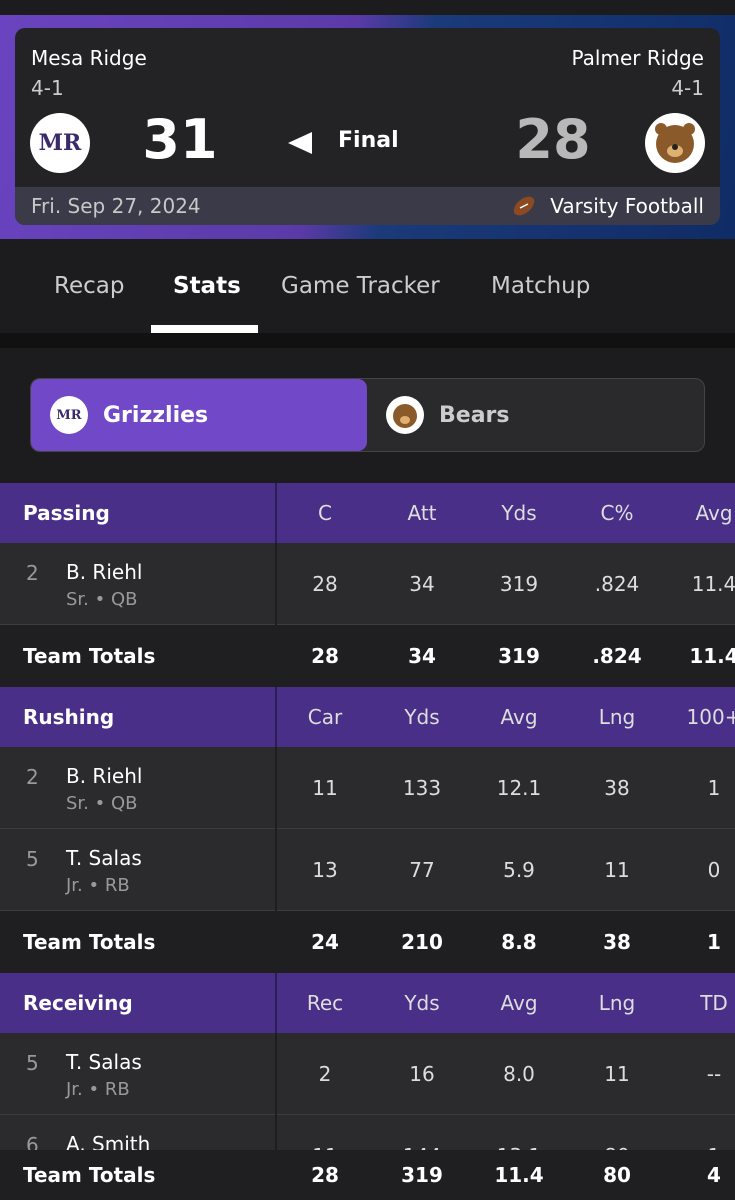 The width and height of the screenshot is (735, 1200). Describe the element at coordinates (69, 717) in the screenshot. I see `section-title: Rushing` at that location.